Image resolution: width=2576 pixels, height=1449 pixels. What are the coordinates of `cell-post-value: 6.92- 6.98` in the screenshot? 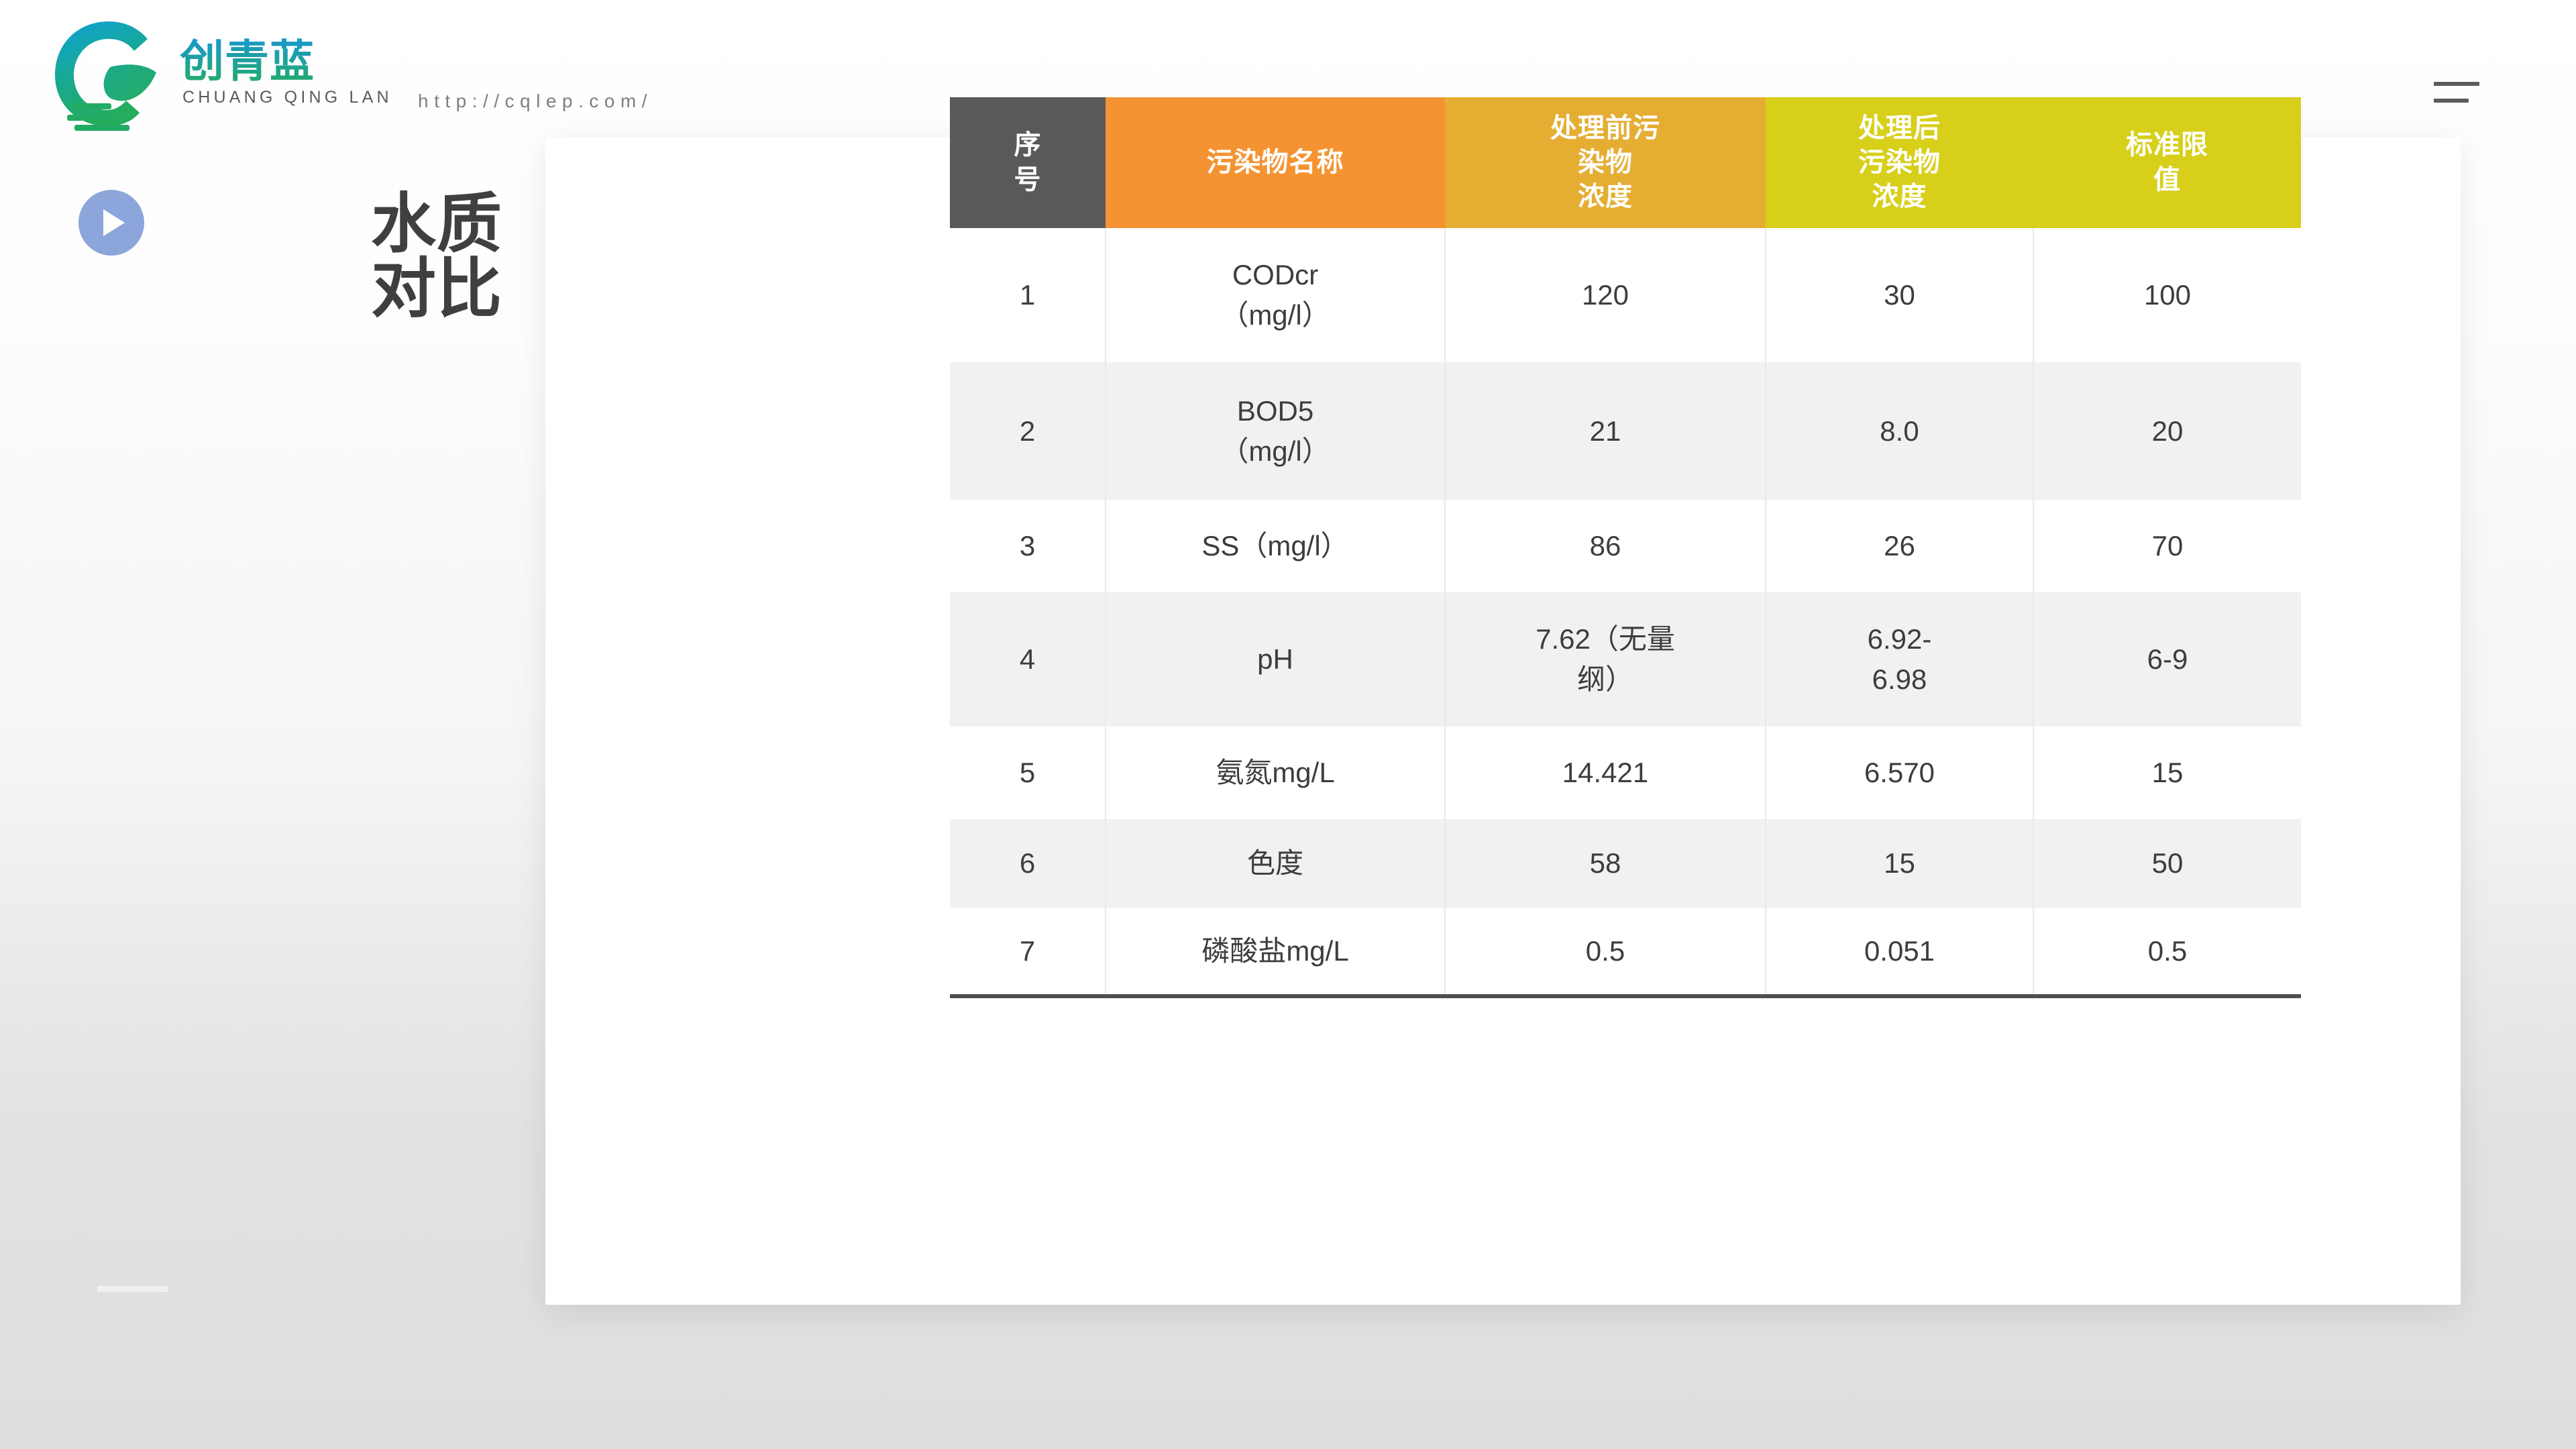 It's located at (1899, 659).